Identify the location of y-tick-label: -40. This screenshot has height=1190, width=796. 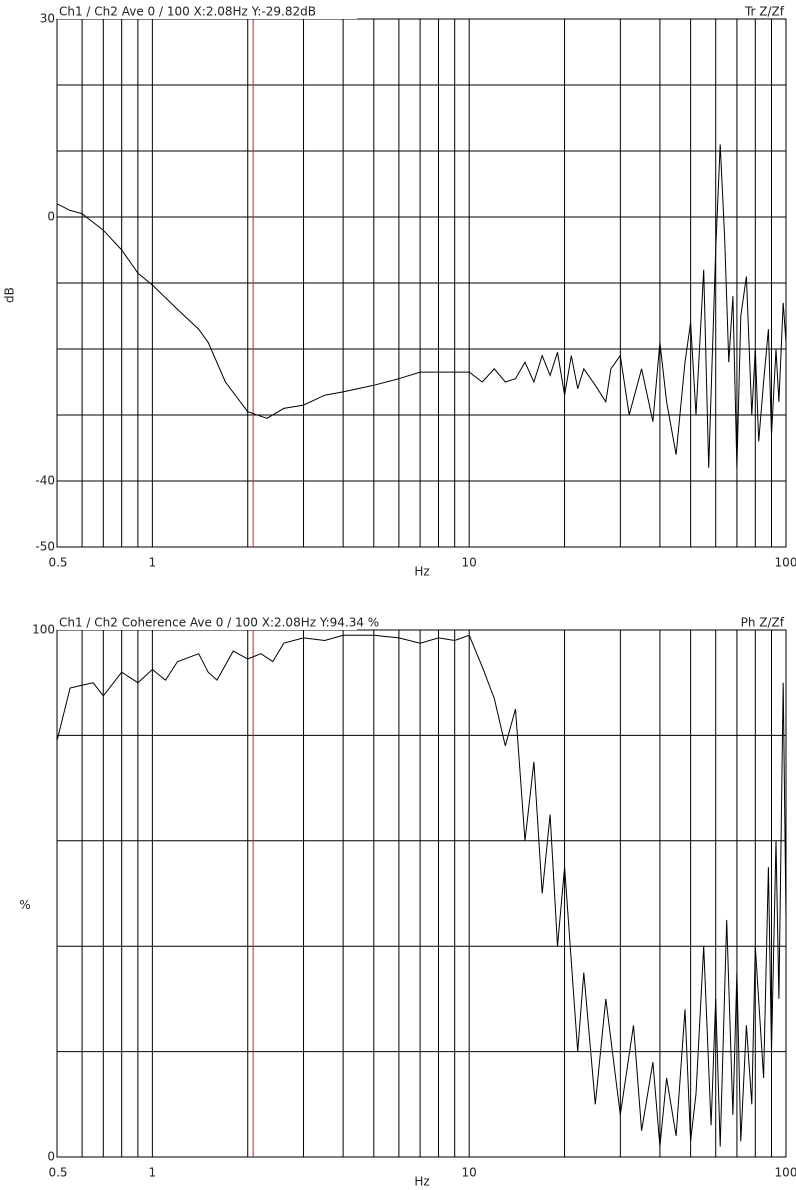
(45, 481).